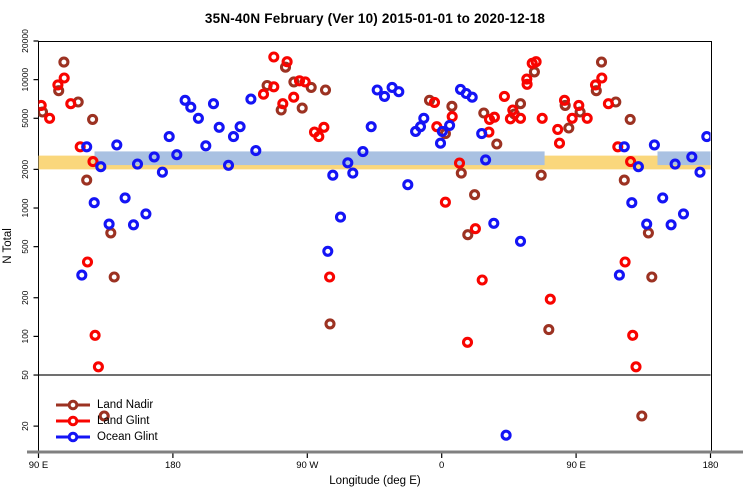 The width and height of the screenshot is (750, 500). Describe the element at coordinates (319, 158) in the screenshot. I see `ocean-target-band` at that location.